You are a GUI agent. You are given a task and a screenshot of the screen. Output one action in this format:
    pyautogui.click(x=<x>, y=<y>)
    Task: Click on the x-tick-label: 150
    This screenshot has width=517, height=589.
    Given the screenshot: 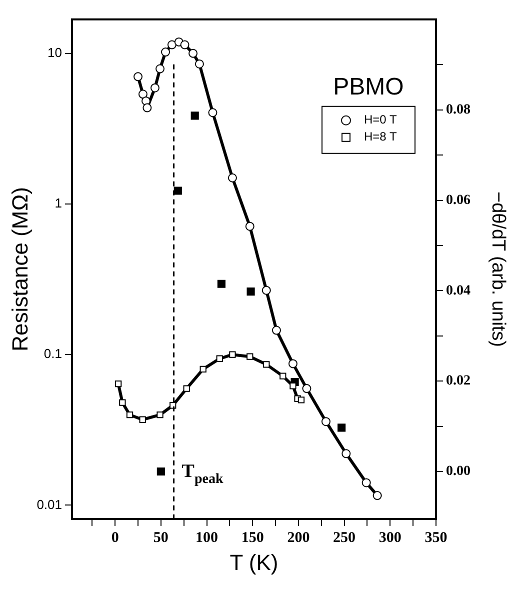 What is the action you would take?
    pyautogui.click(x=252, y=538)
    